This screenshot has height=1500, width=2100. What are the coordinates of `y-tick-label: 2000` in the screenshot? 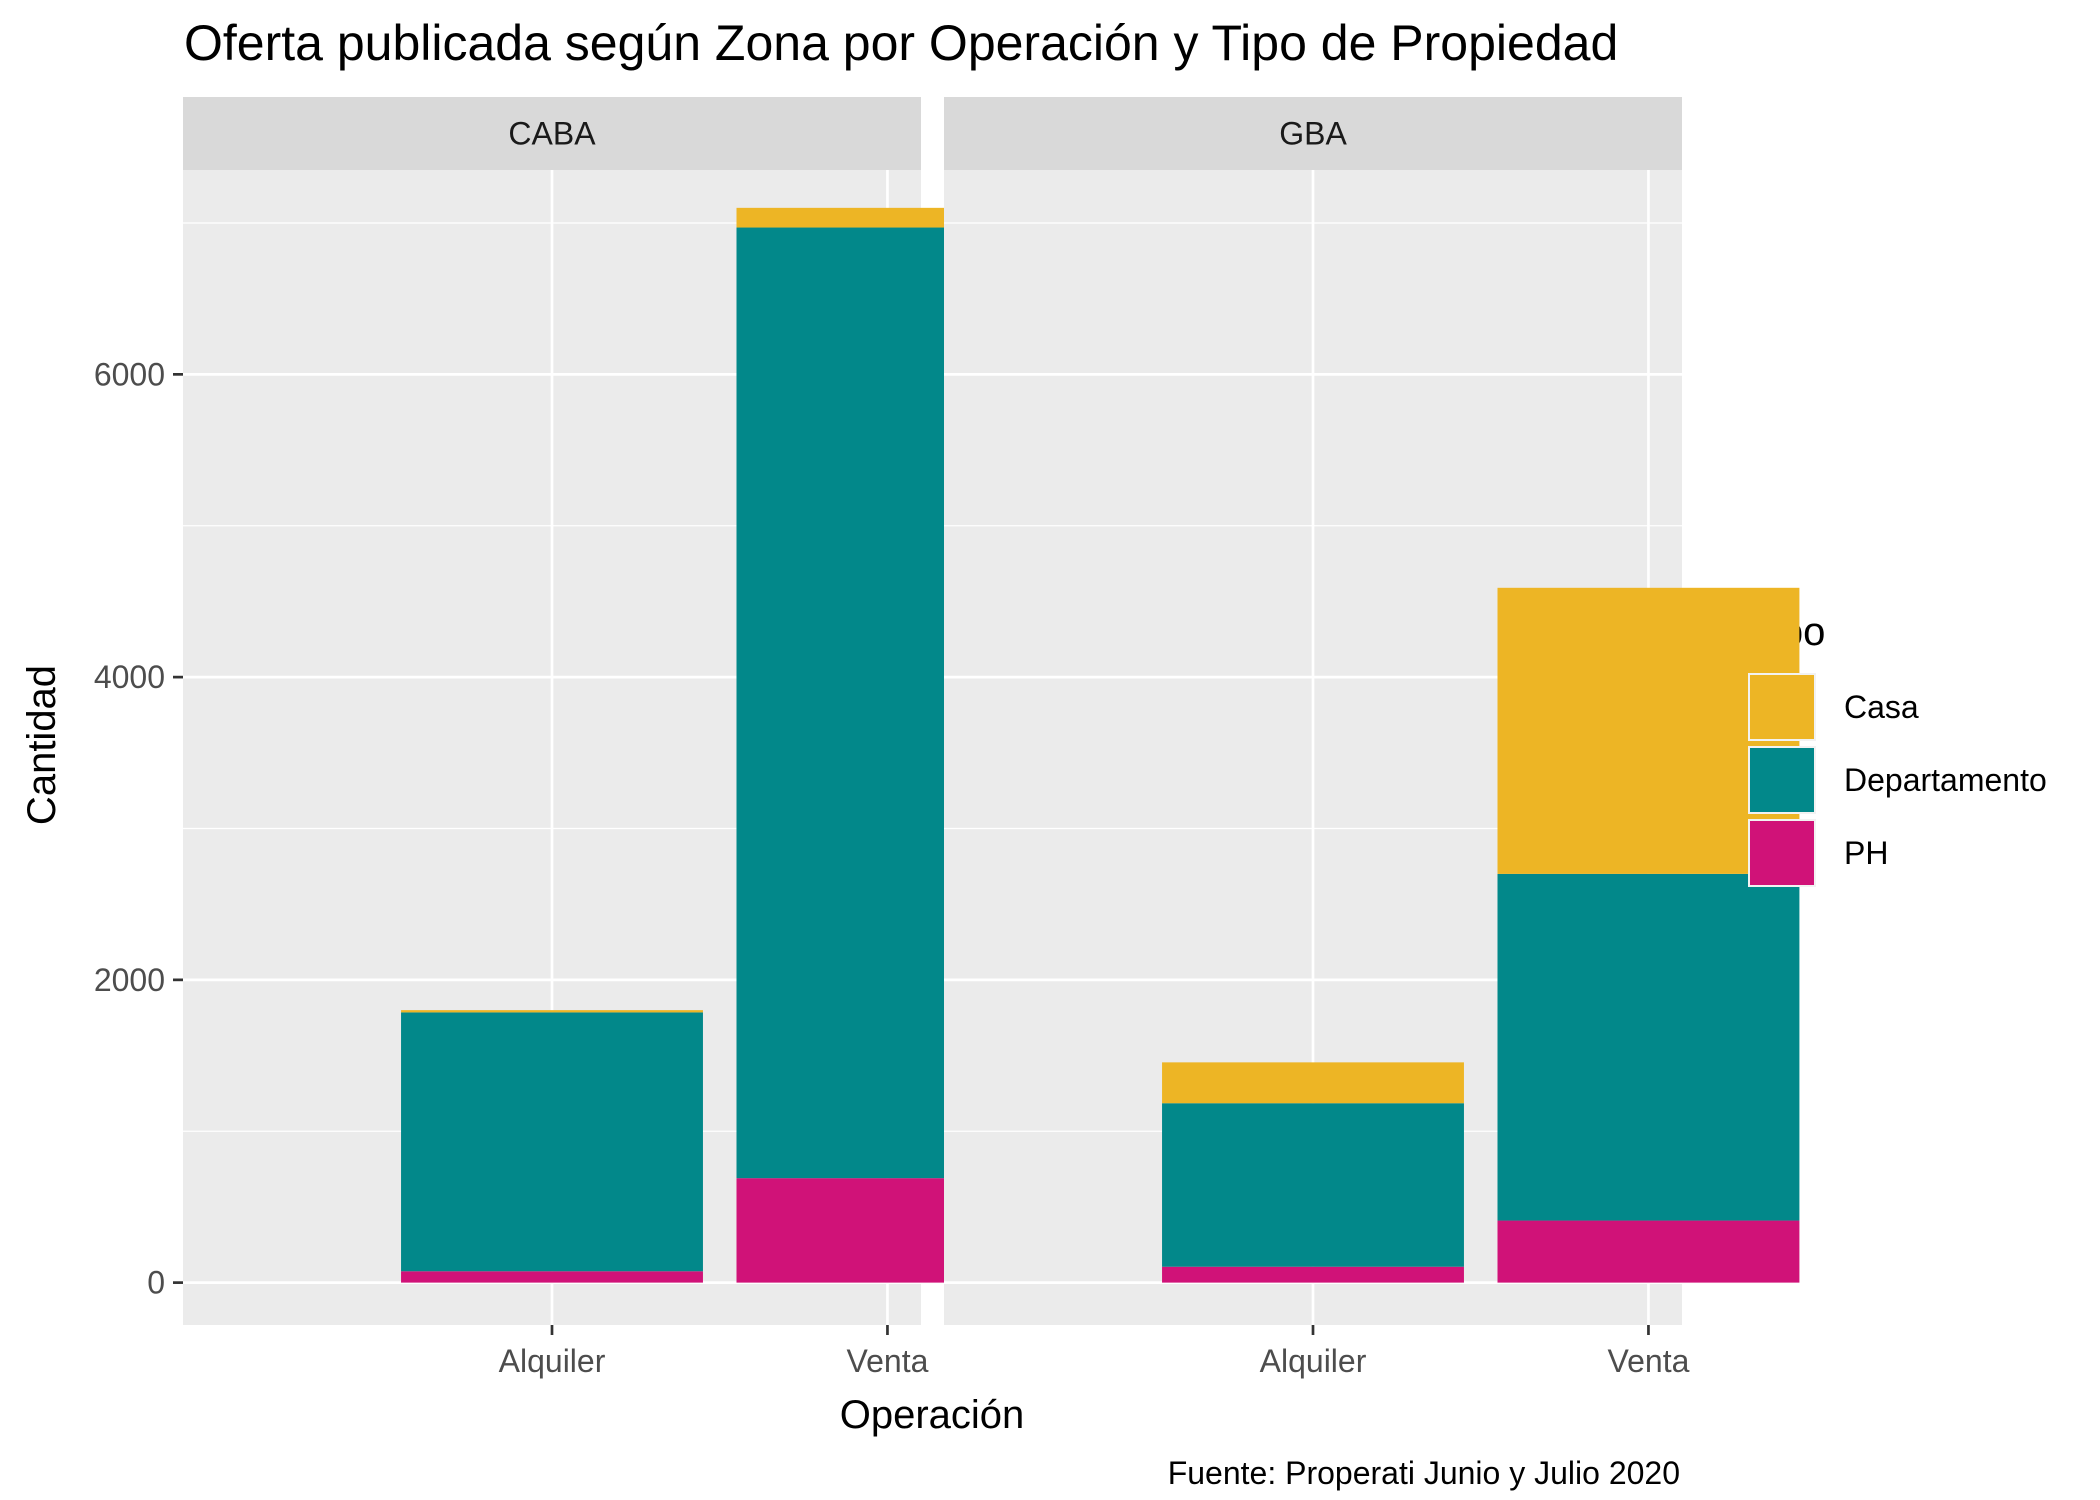 It's located at (129, 980).